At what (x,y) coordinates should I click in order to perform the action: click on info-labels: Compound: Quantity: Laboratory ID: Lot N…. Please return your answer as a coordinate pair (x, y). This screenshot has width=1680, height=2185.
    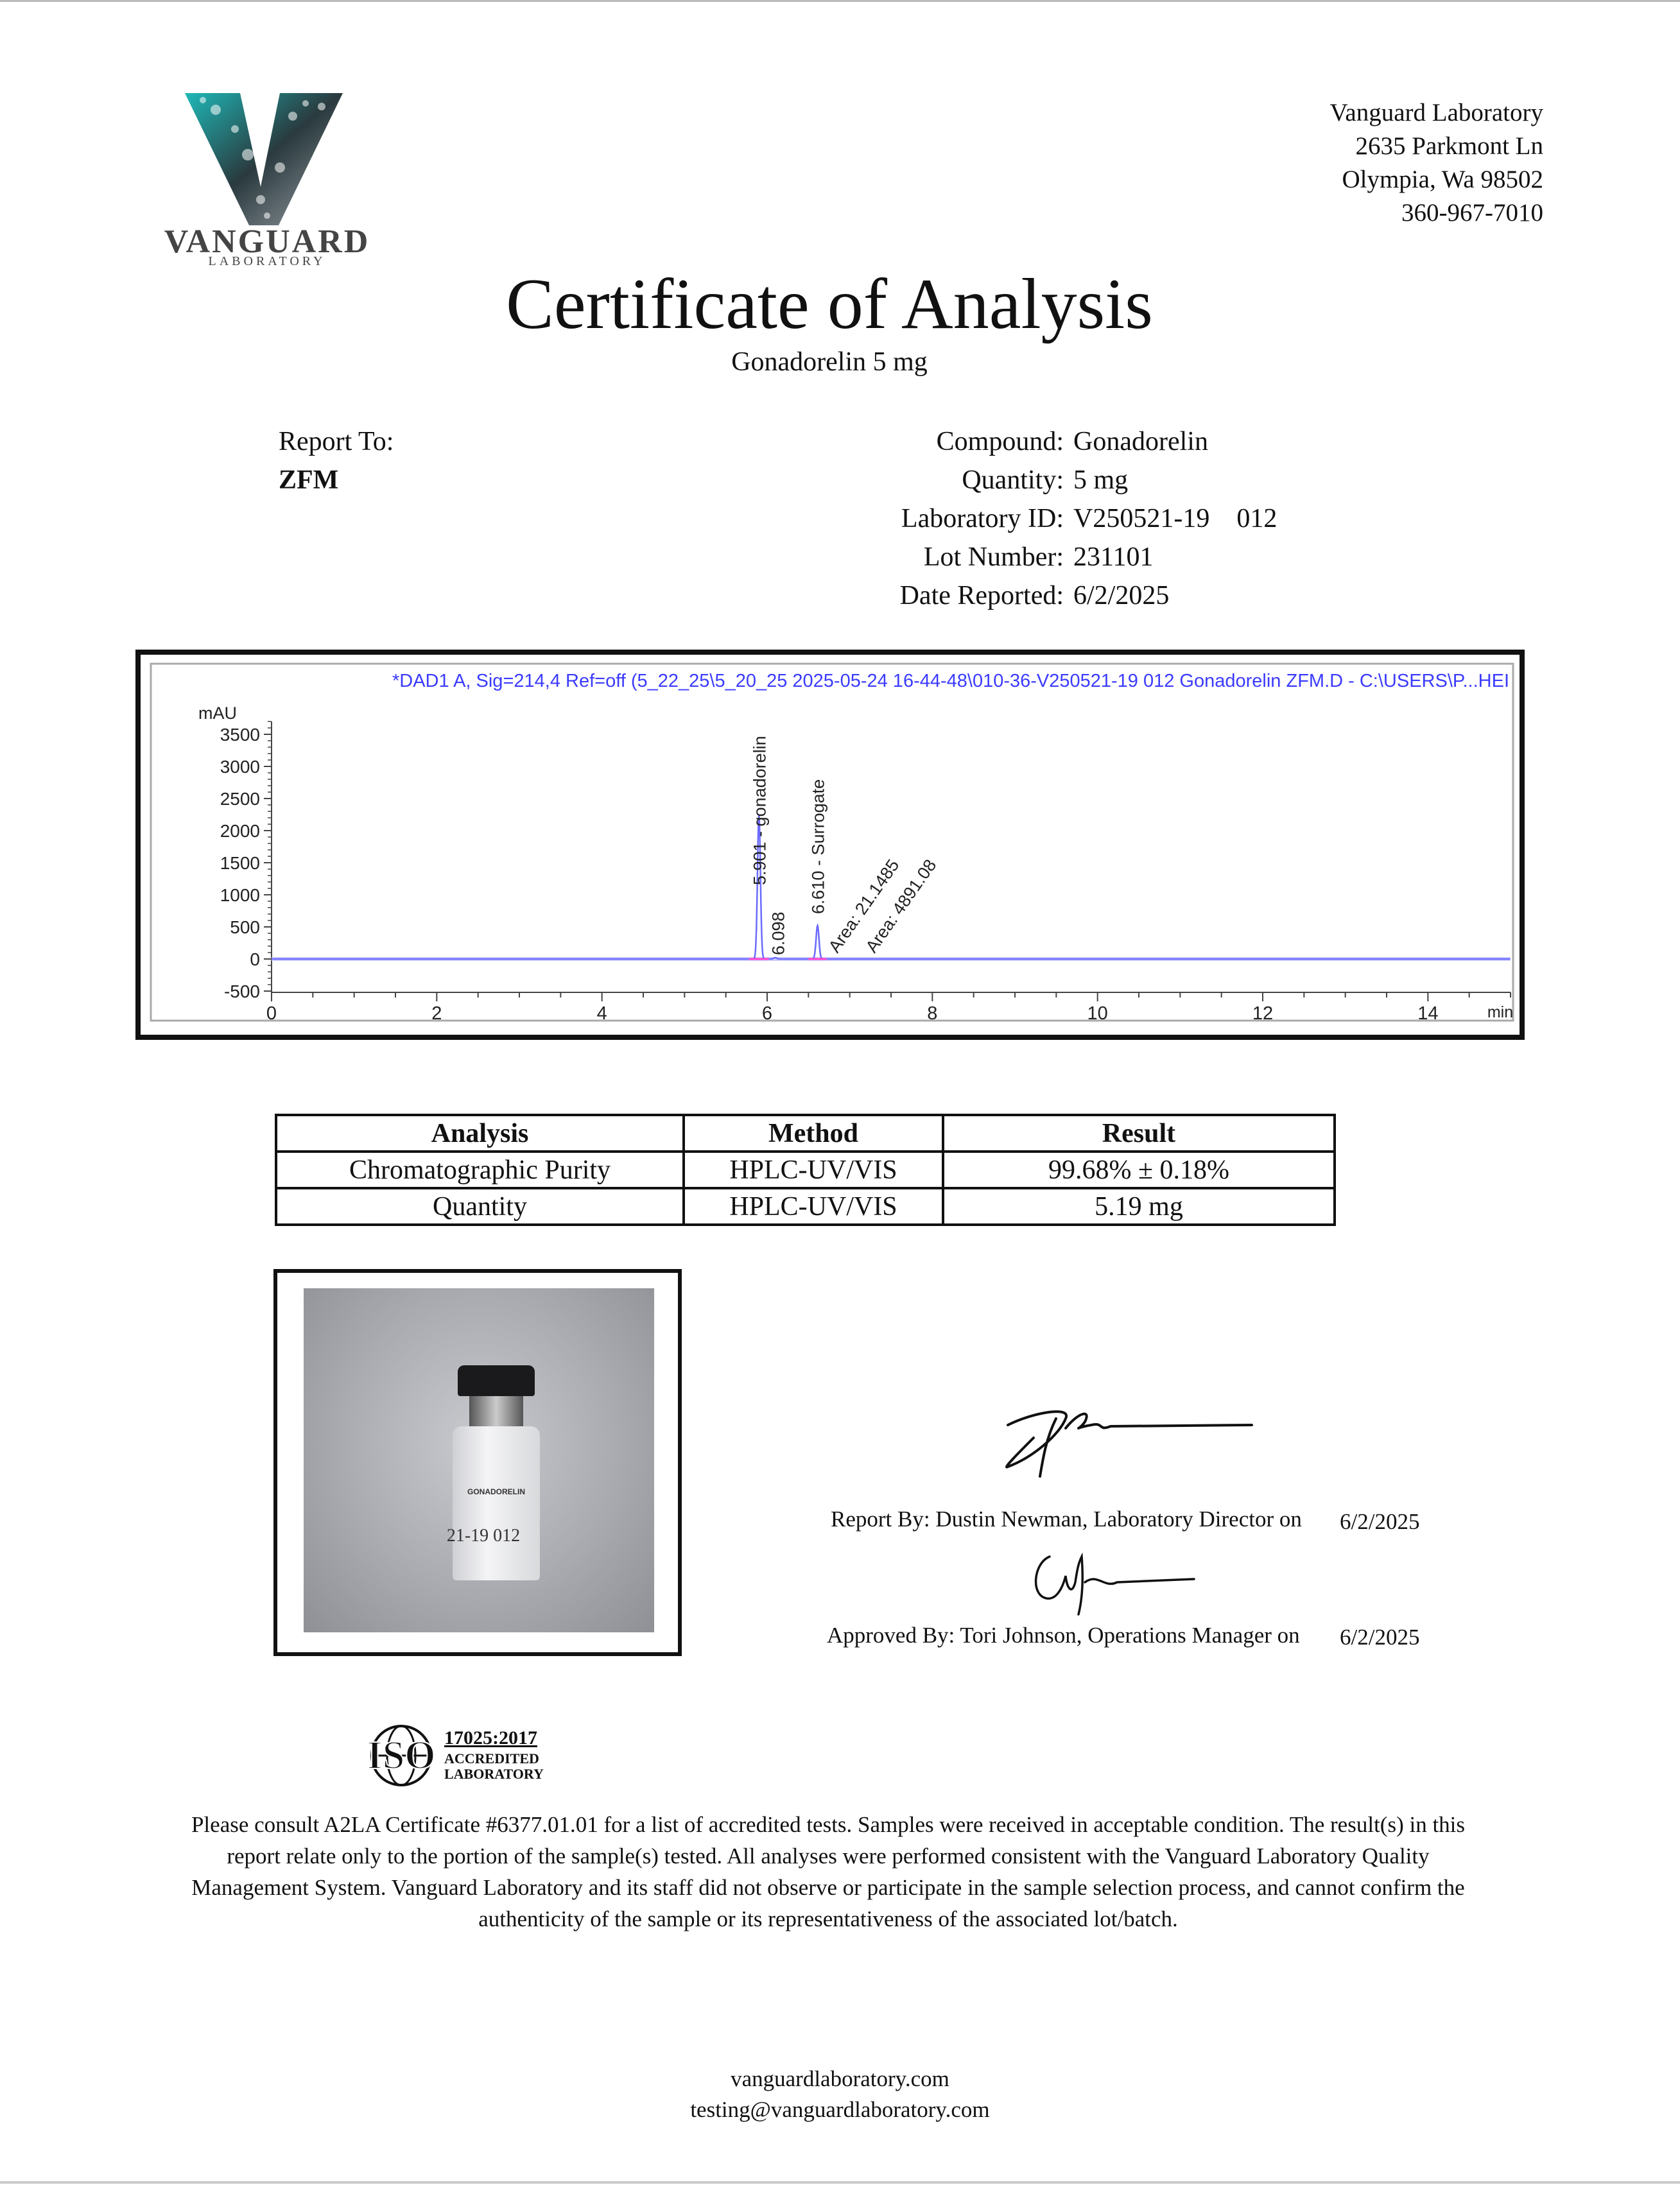
    Looking at the image, I should click on (885, 518).